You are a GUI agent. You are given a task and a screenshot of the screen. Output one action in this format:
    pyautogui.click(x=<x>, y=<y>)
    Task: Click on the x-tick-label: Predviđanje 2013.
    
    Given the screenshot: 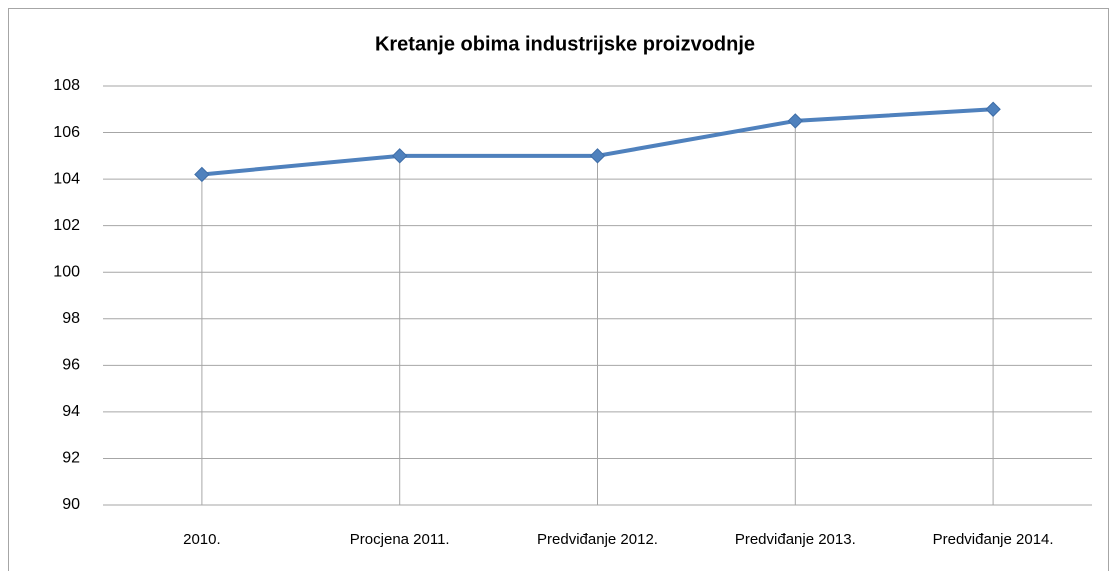 What is the action you would take?
    pyautogui.click(x=795, y=539)
    